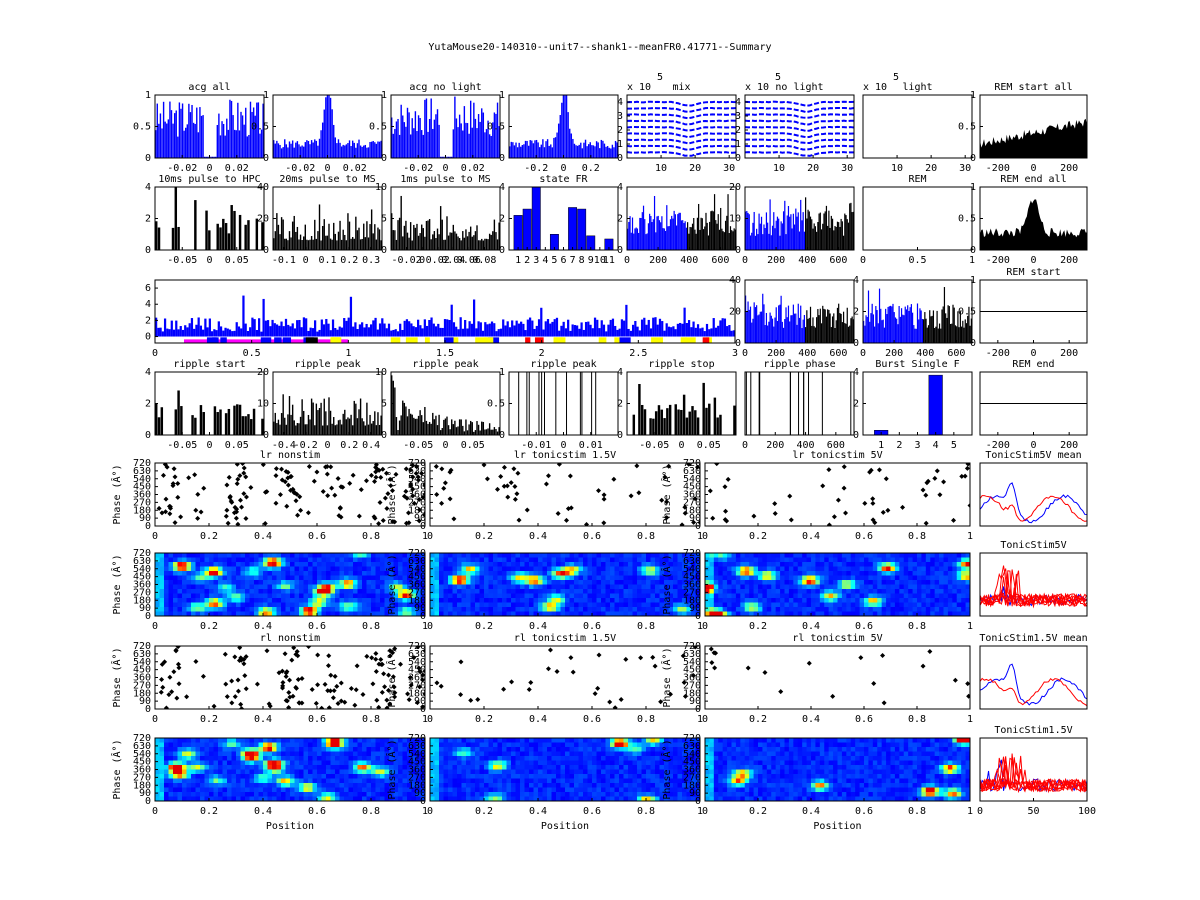  Describe the element at coordinates (563, 179) in the screenshot. I see `chart-title: state FR` at that location.